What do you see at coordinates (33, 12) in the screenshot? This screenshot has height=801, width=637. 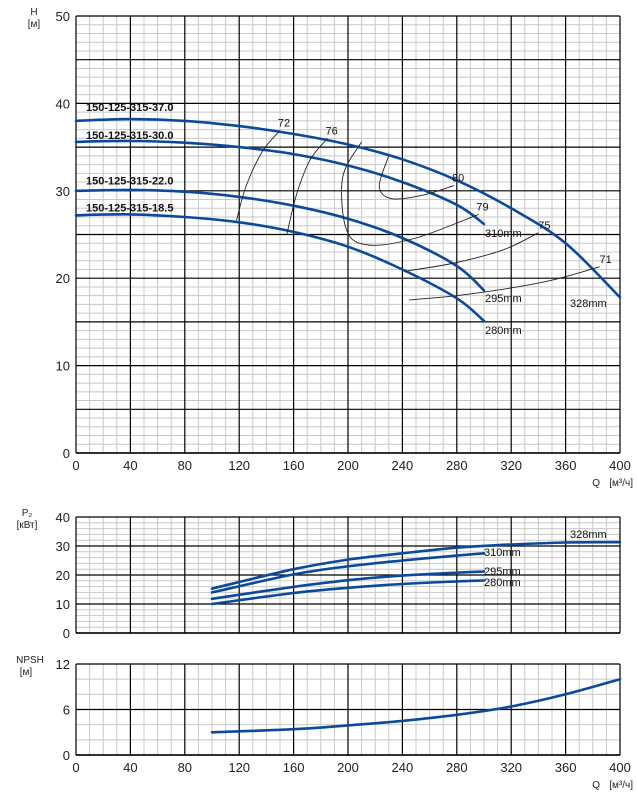 I see `y-axis-title: H` at bounding box center [33, 12].